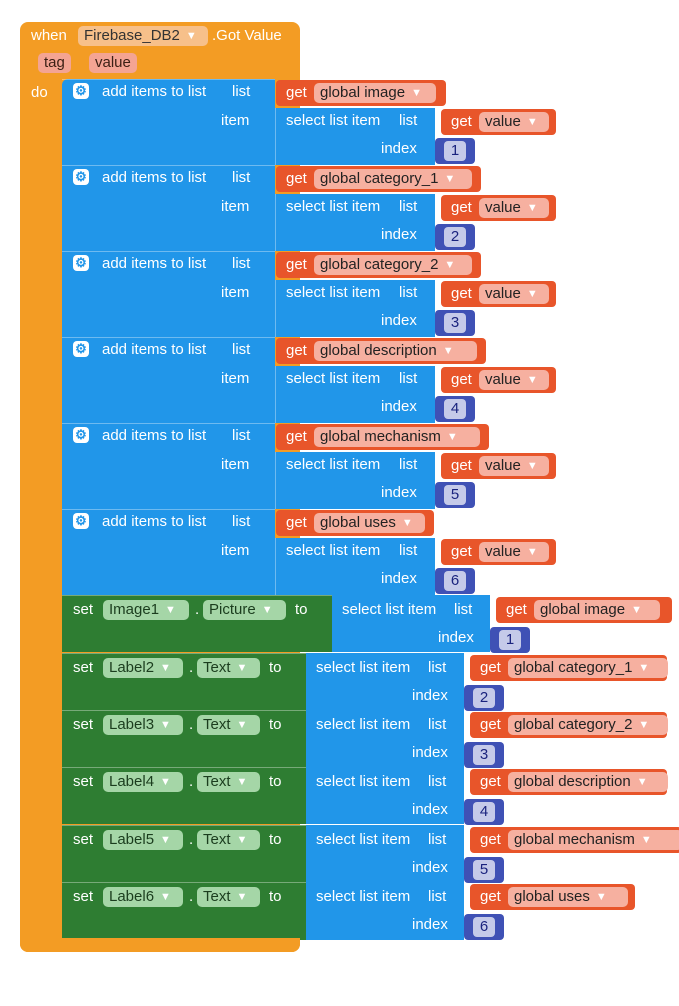  Describe the element at coordinates (143, 725) in the screenshot. I see `component-dropdown: Label3 ▼` at that location.